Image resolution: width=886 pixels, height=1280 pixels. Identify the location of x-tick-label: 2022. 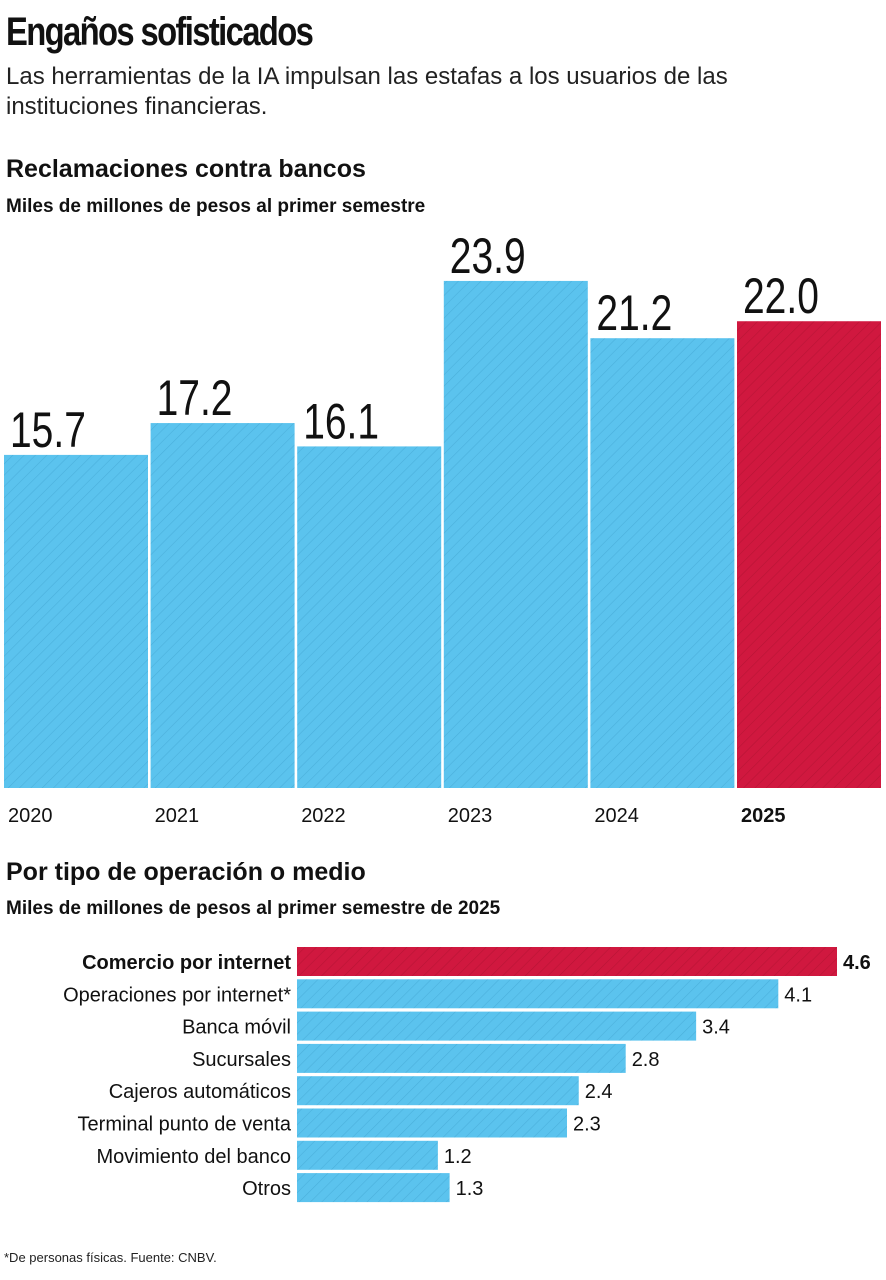
(323, 816).